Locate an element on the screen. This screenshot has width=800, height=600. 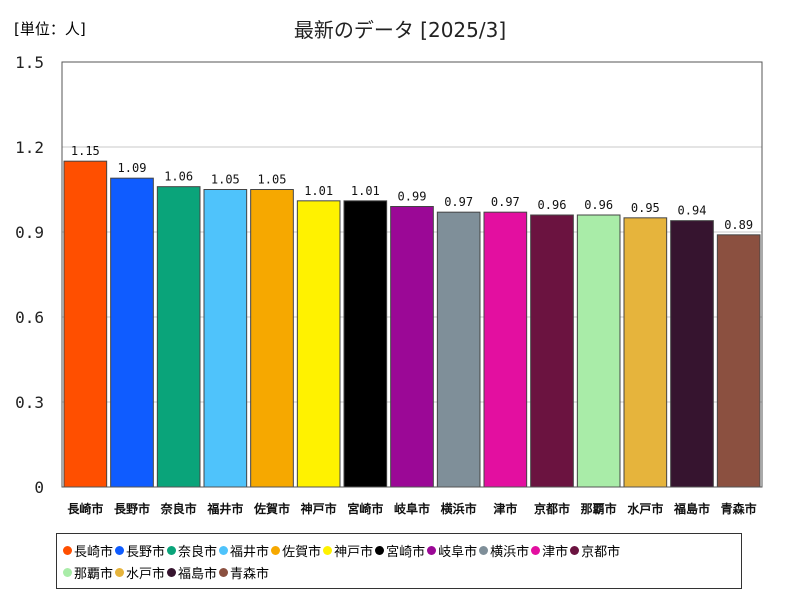
x-tick-label: 岐阜市 is located at coordinates (412, 508).